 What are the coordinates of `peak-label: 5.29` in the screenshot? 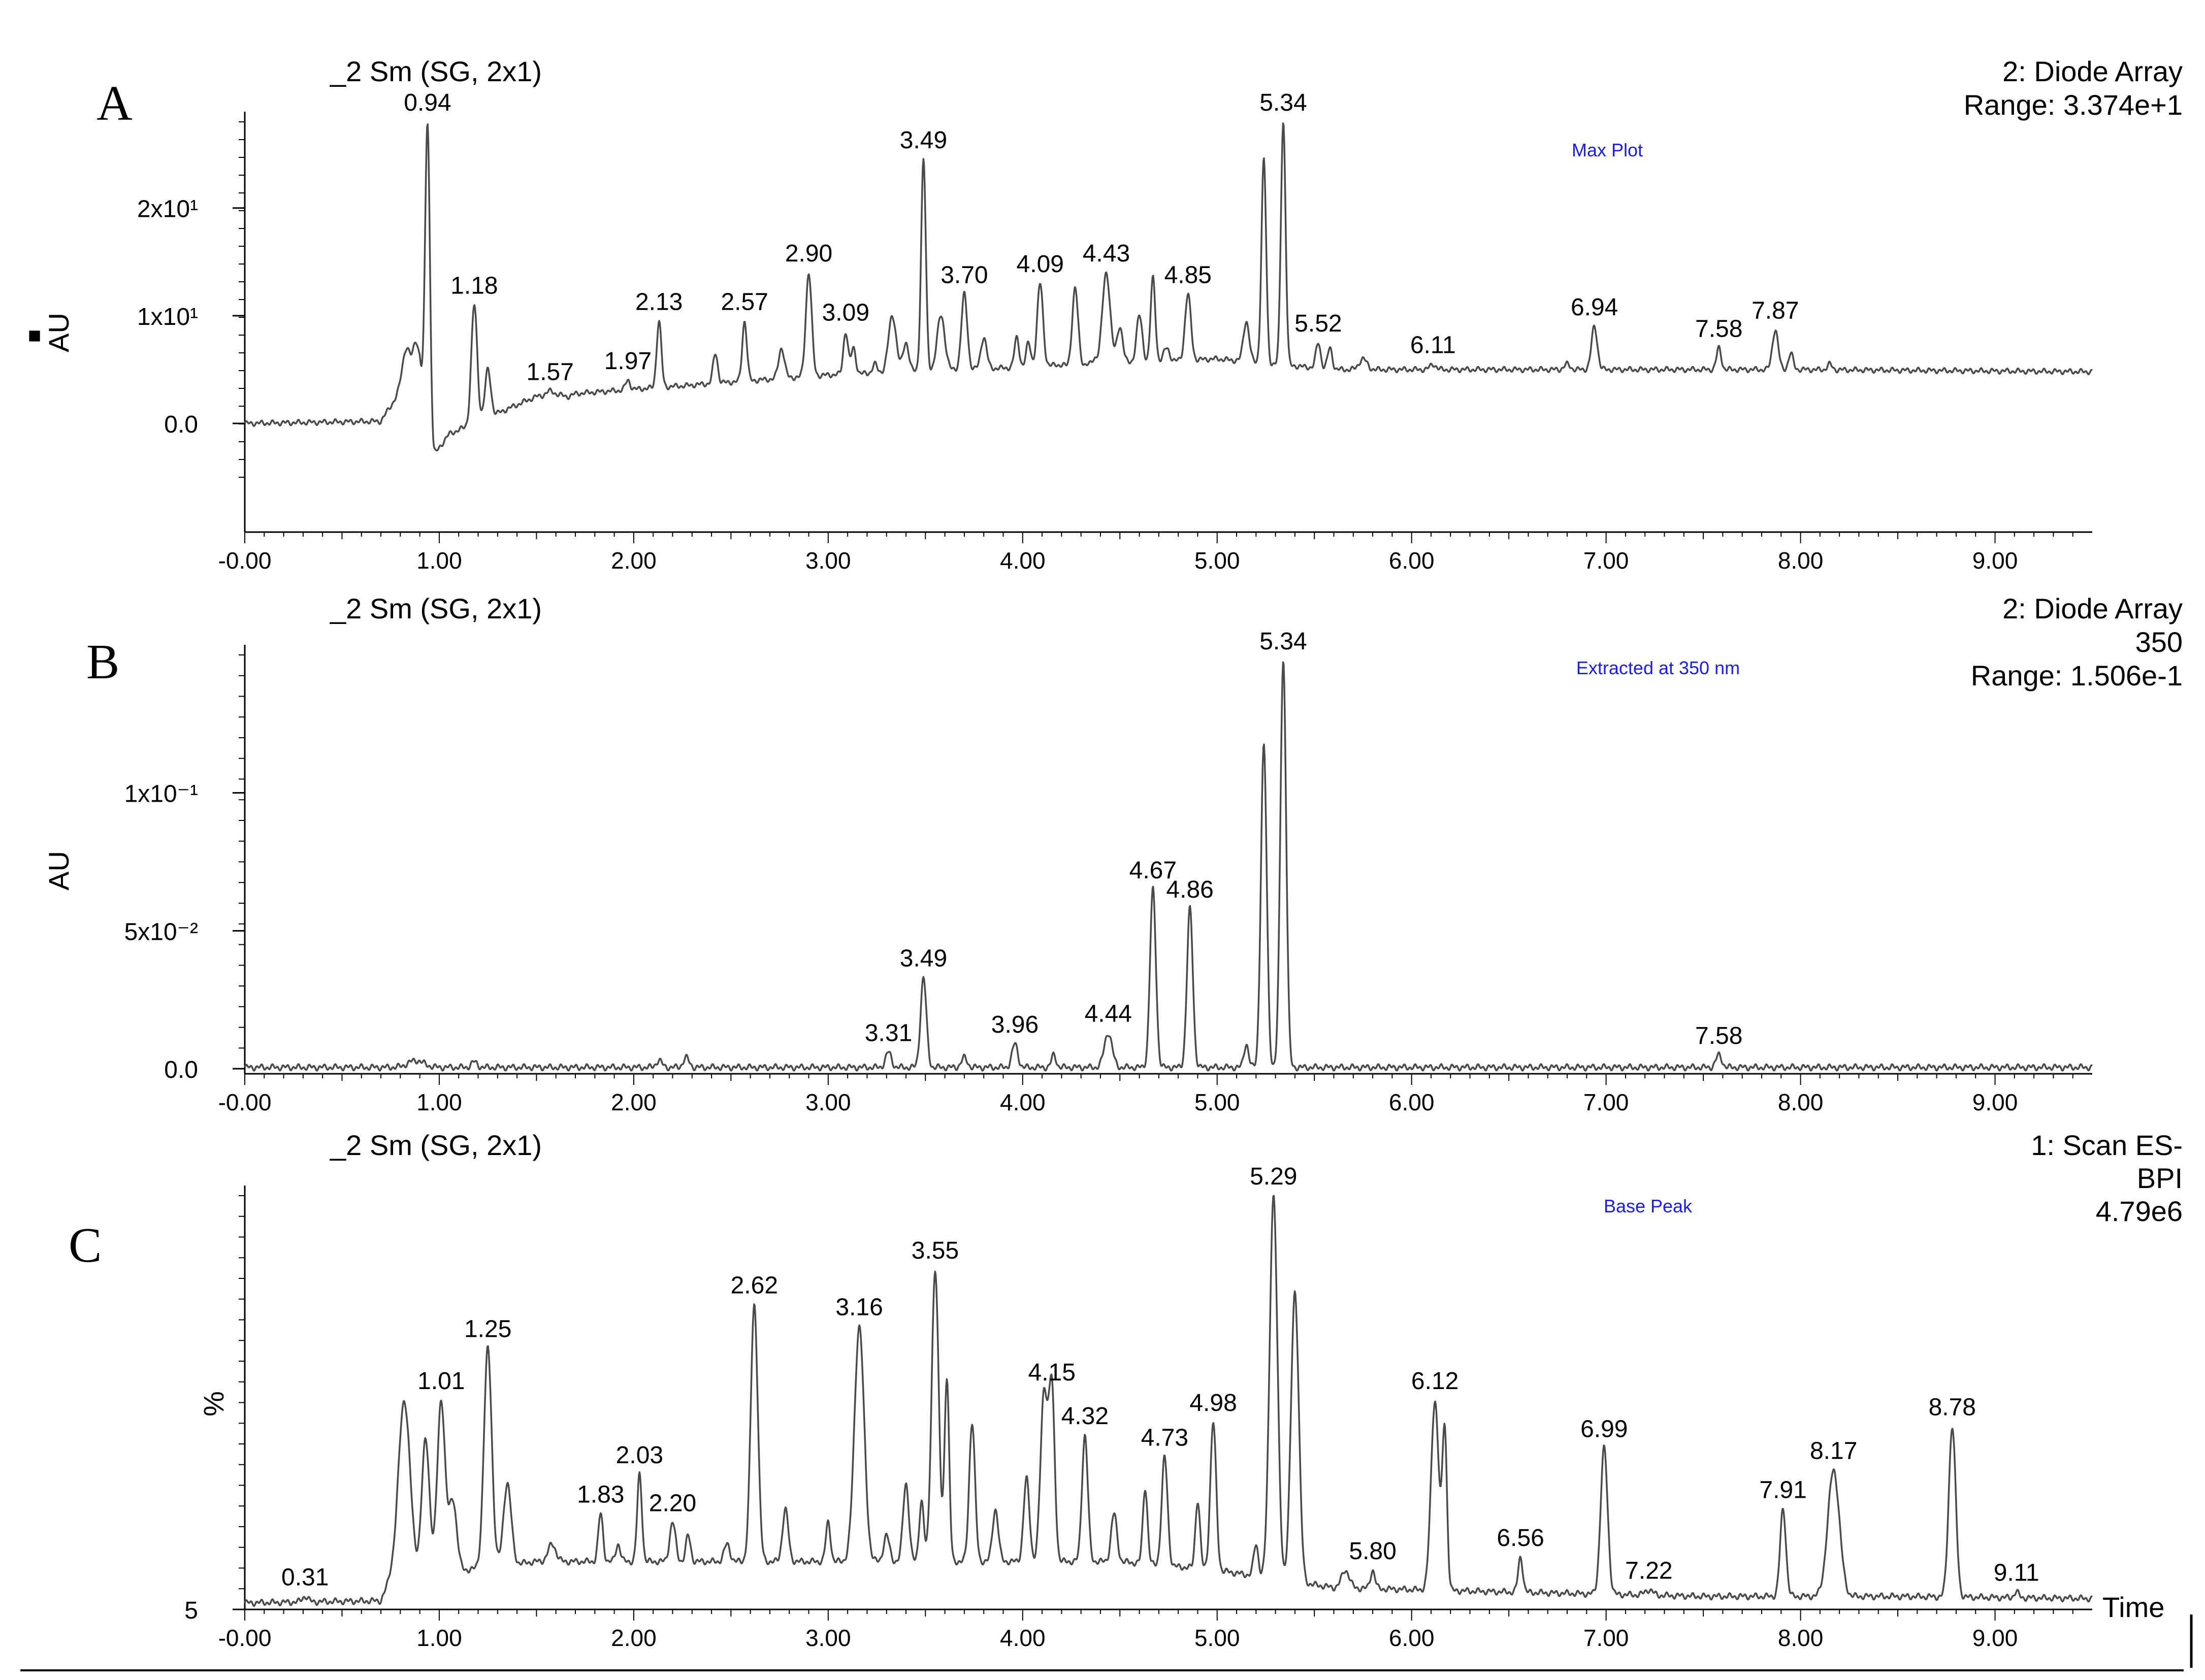 It's located at (1274, 1176).